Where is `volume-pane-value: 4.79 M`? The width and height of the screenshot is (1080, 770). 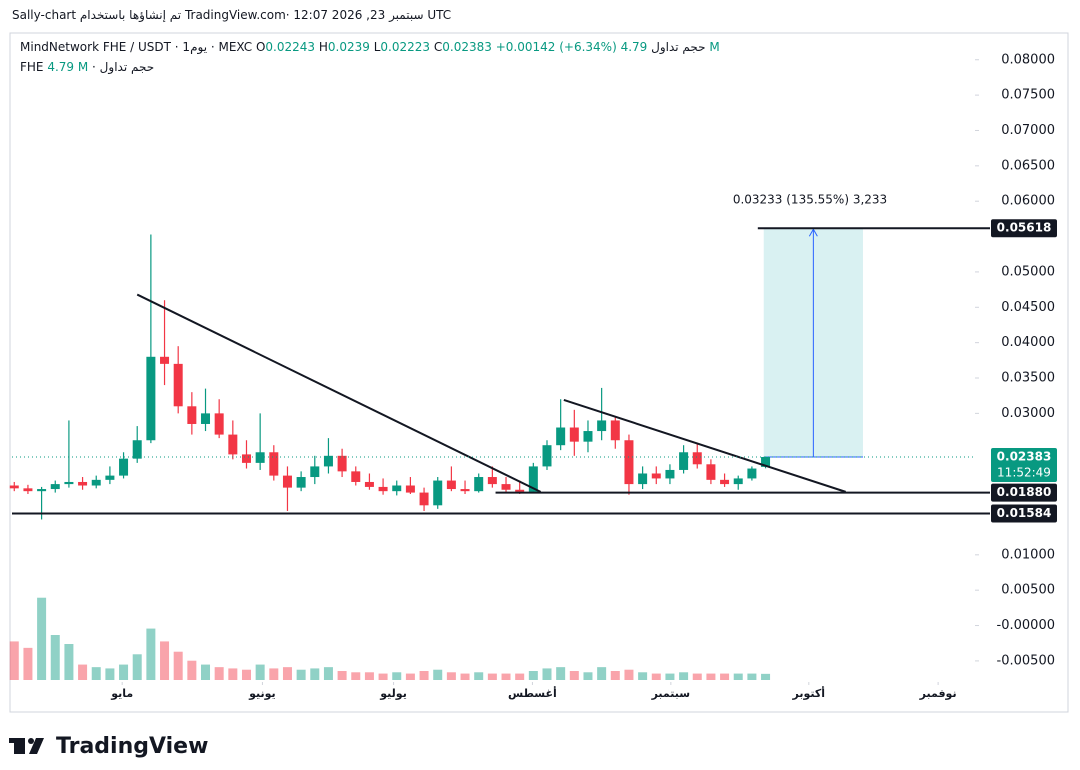 volume-pane-value: 4.79 M is located at coordinates (68, 67).